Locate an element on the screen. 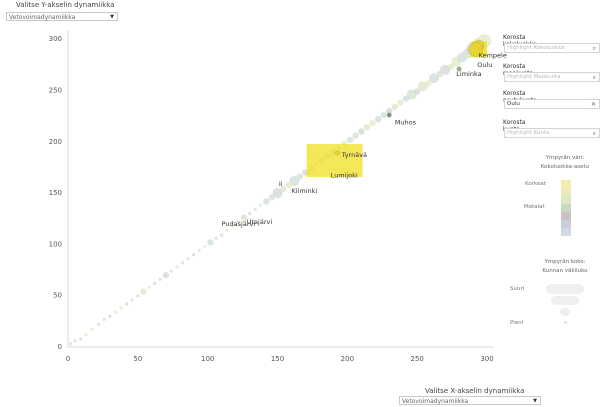  input-text: Oulu is located at coordinates (513, 104).